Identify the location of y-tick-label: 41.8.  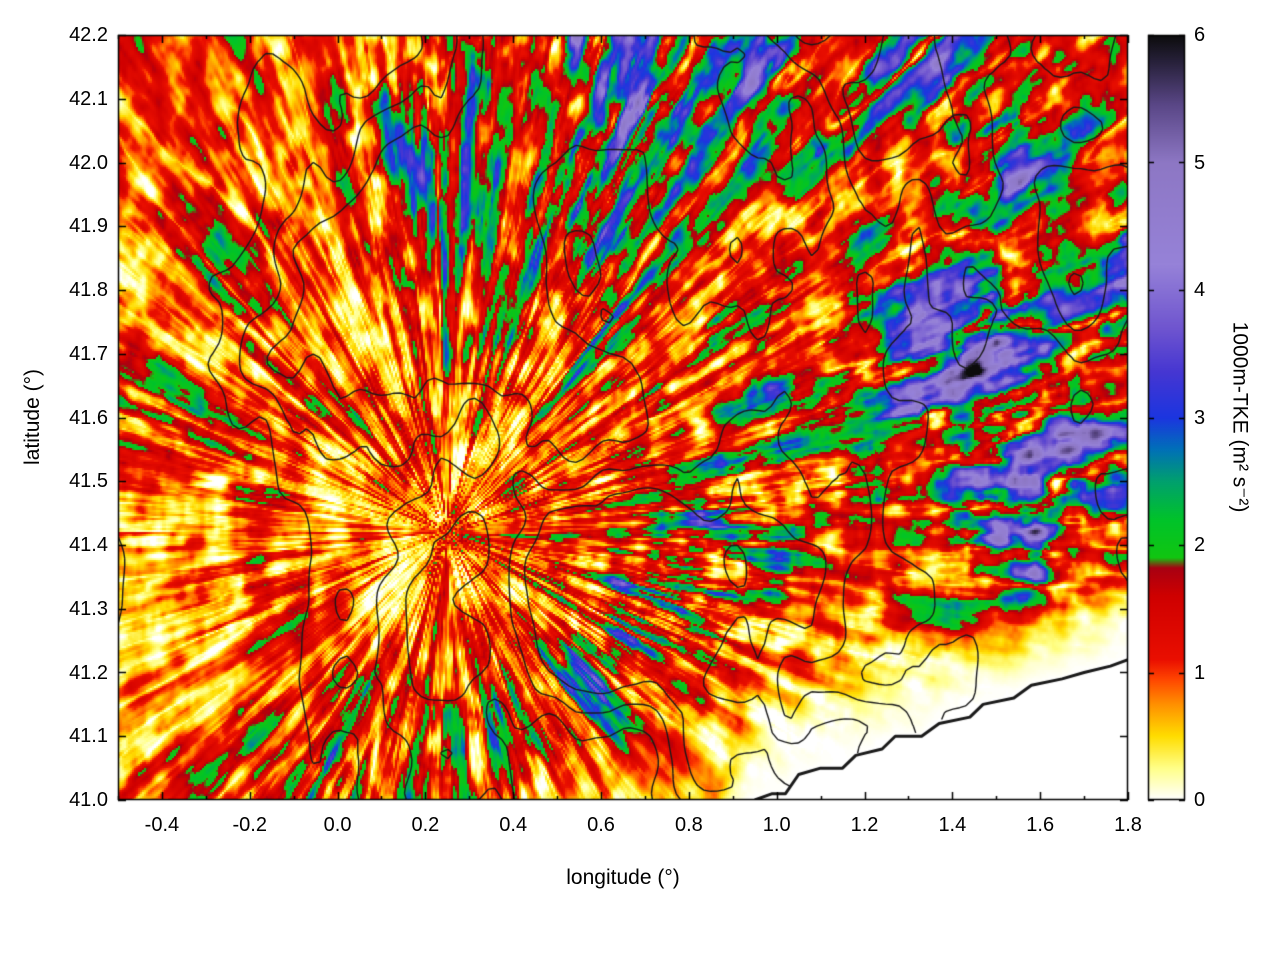
(88, 290).